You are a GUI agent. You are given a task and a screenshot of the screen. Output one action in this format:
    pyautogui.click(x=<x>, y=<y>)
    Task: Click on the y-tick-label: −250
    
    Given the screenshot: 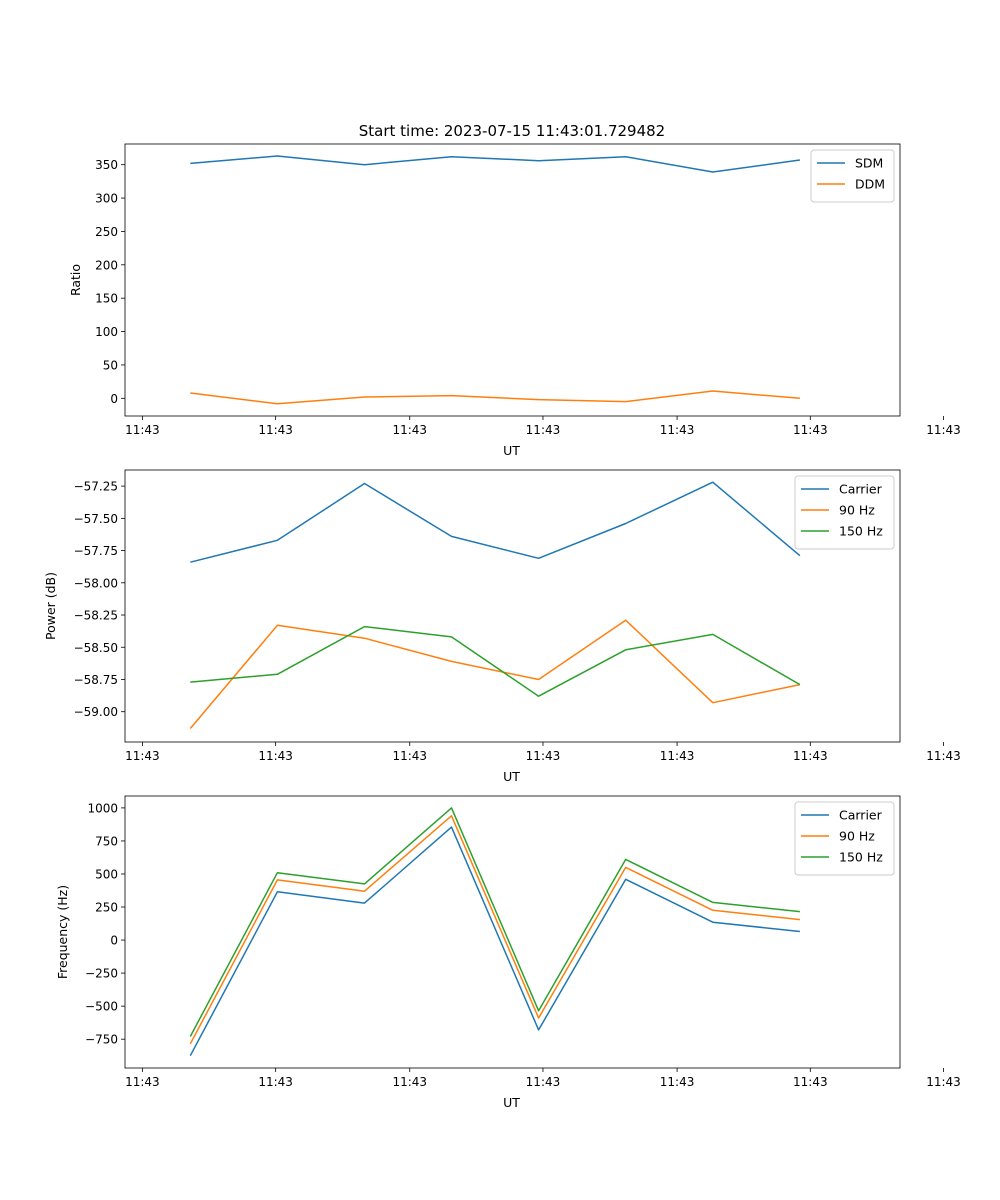 What is the action you would take?
    pyautogui.click(x=101, y=974)
    